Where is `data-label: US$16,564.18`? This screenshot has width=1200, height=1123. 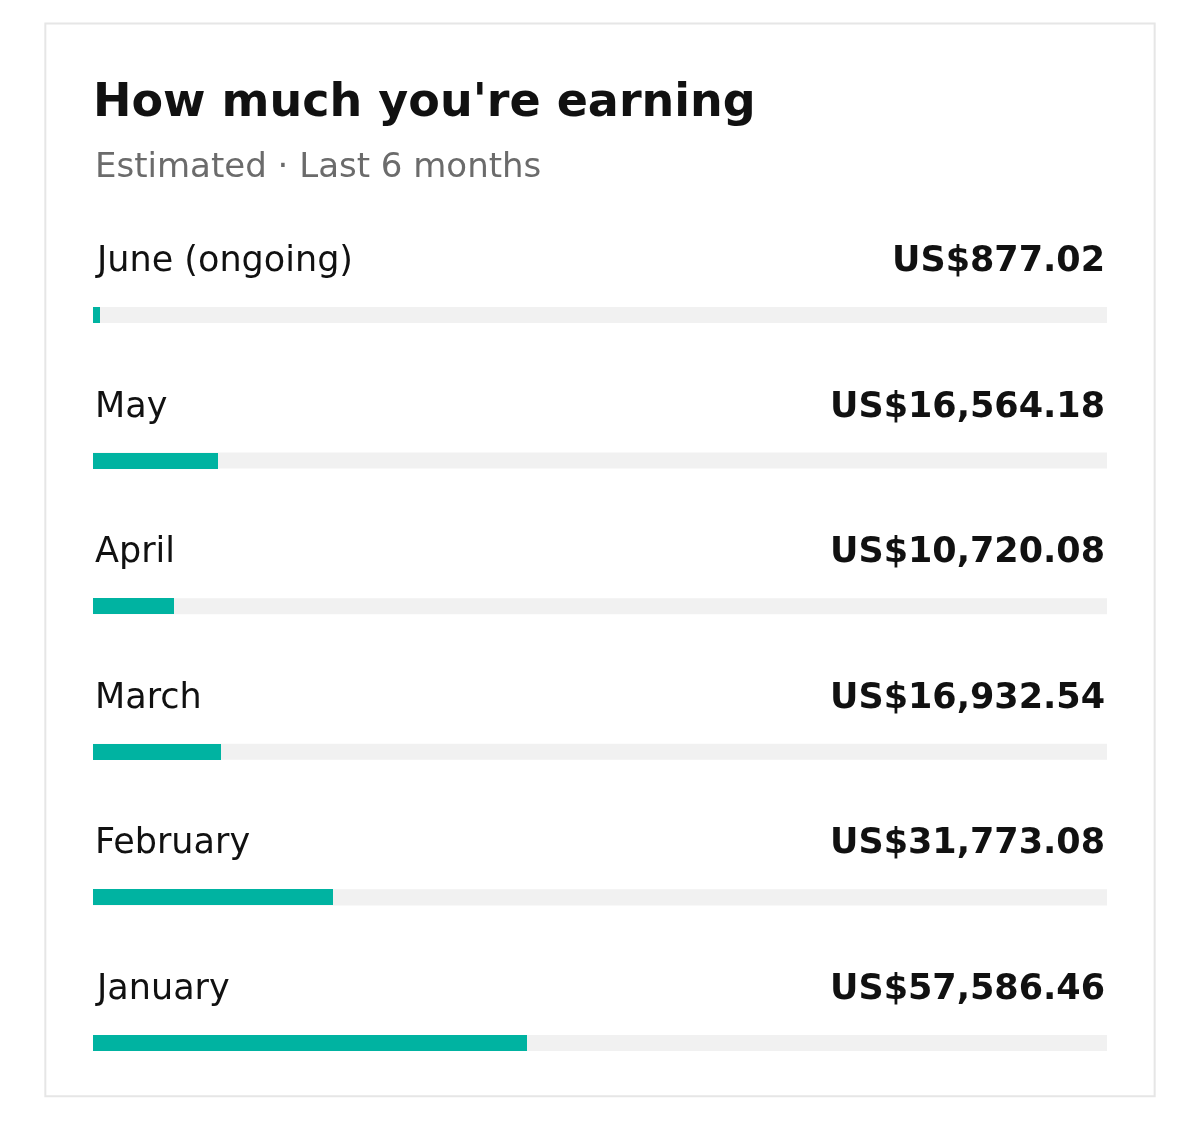 data-label: US$16,564.18 is located at coordinates (968, 405).